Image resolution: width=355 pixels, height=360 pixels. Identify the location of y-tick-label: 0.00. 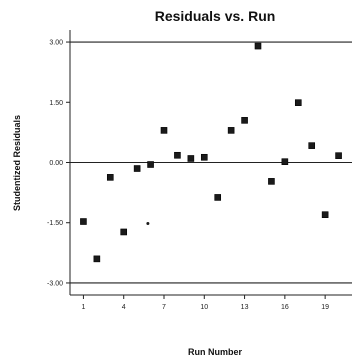
(56, 163).